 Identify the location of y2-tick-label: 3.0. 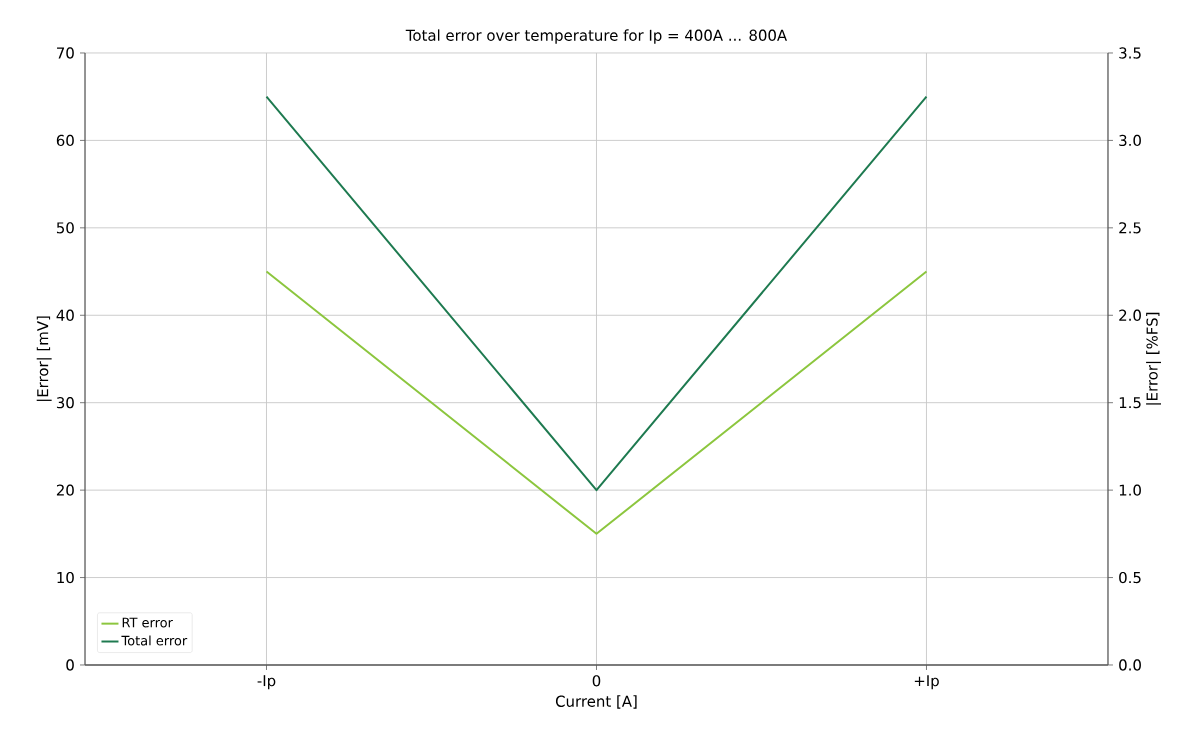
(1130, 140).